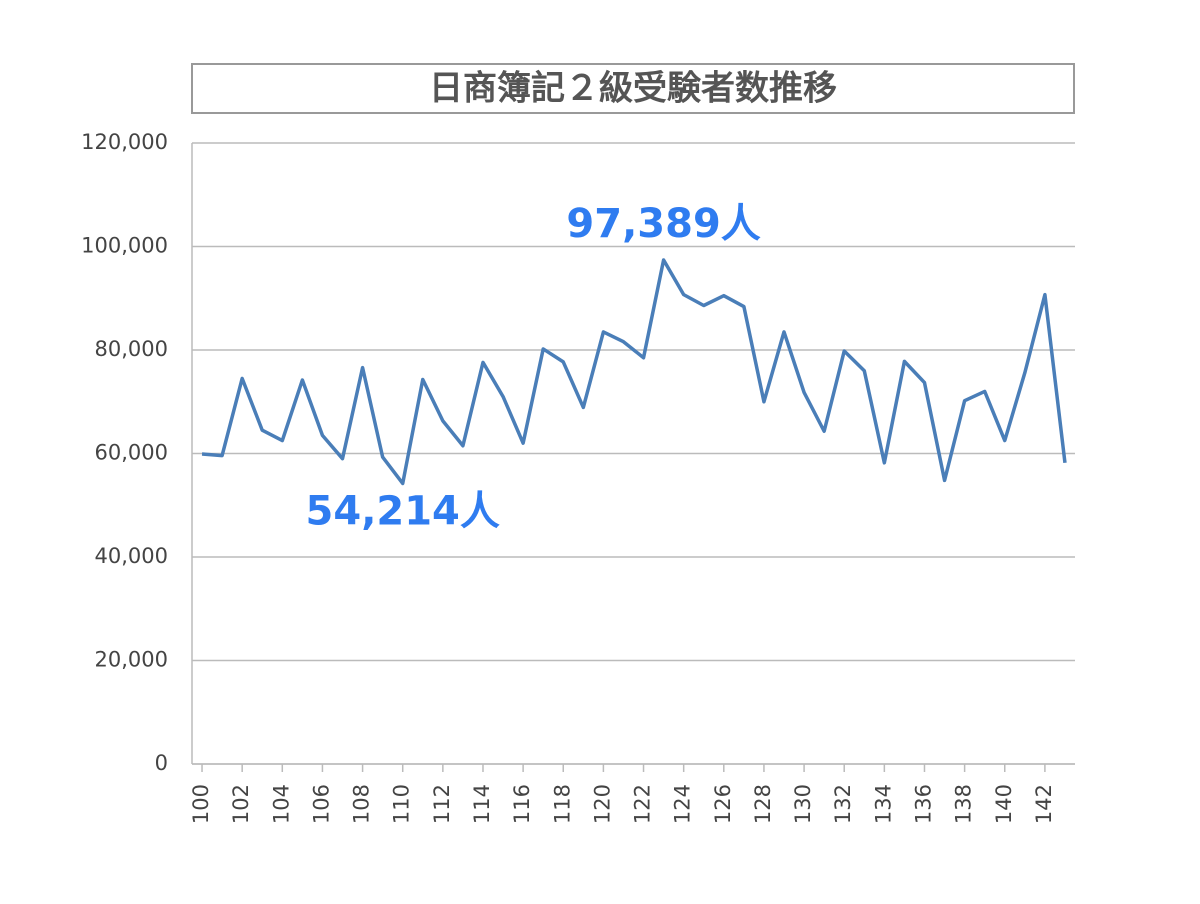 This screenshot has width=1200, height=904. Describe the element at coordinates (602, 804) in the screenshot. I see `x-tick-label: 120` at that location.